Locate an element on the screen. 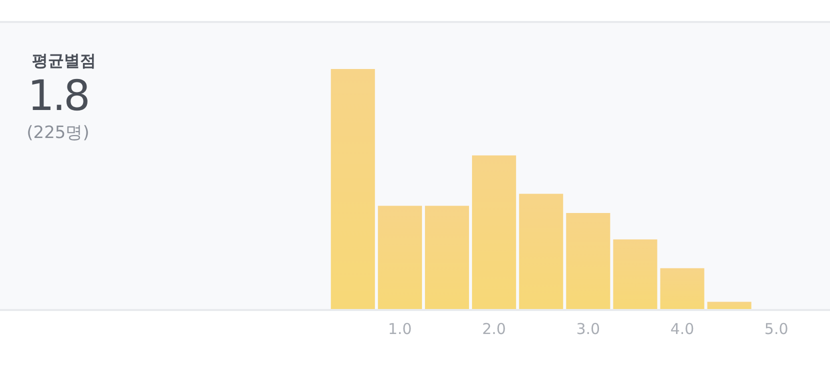 The height and width of the screenshot is (367, 830). x-tick-label: 1.0 is located at coordinates (400, 329).